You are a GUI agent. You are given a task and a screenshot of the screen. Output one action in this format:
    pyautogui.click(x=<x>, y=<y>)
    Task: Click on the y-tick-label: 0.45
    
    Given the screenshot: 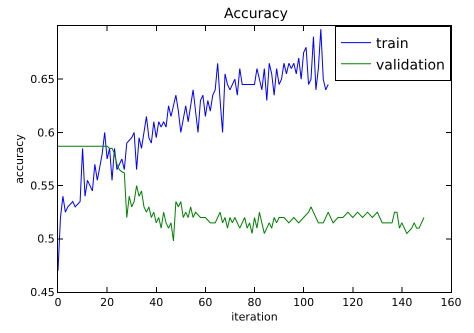 What is the action you would take?
    pyautogui.click(x=42, y=292)
    